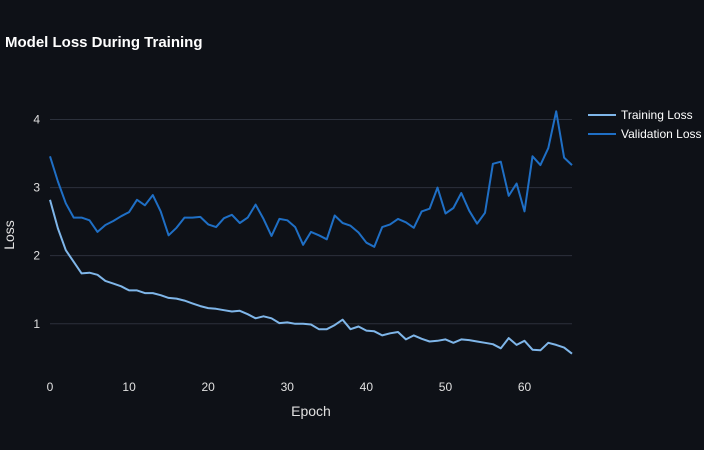  I want to click on y-tick-label: 4, so click(36, 119).